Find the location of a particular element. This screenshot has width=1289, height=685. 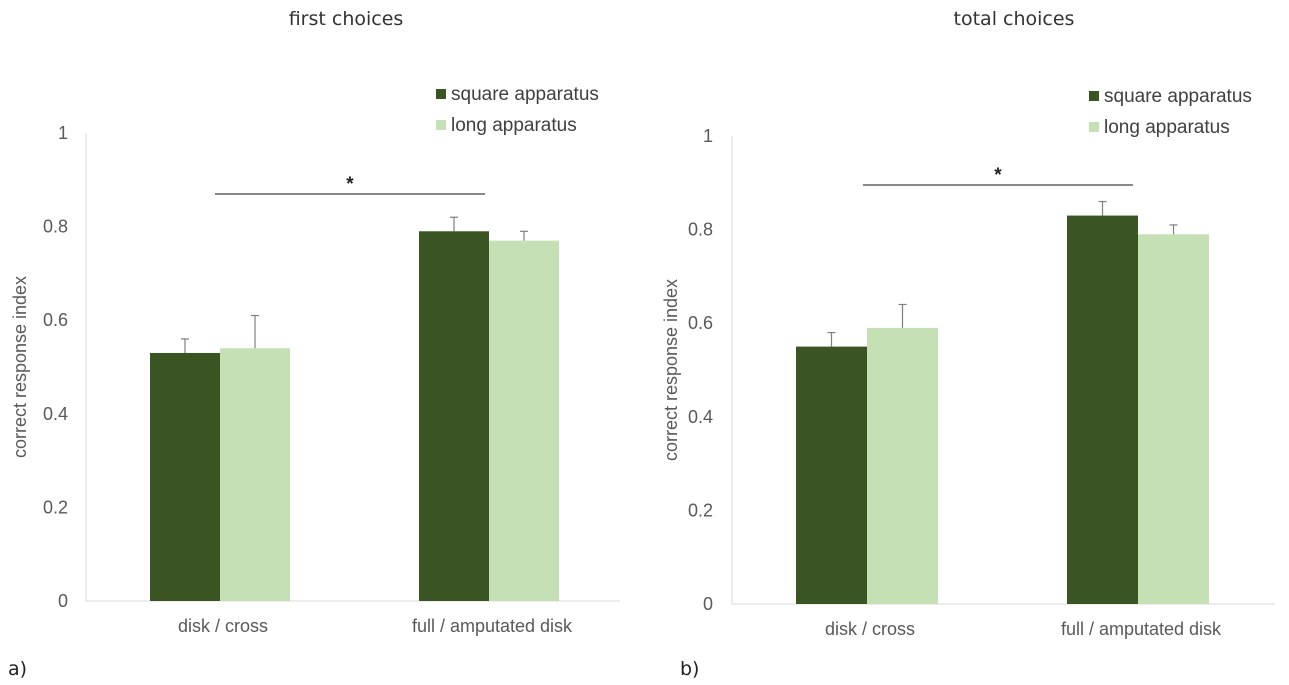

panel-a-label: a) is located at coordinates (18, 669).